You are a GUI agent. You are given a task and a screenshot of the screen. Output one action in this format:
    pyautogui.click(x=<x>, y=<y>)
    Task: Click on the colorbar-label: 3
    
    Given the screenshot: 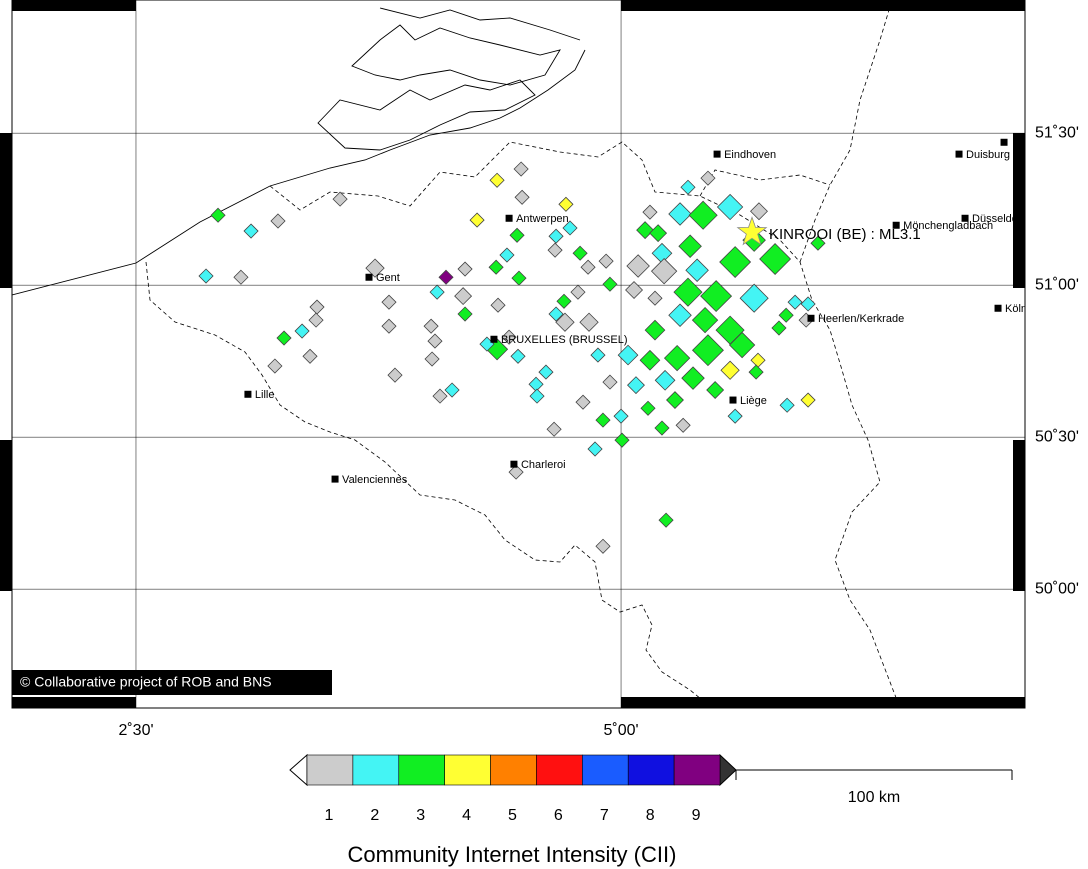 What is the action you would take?
    pyautogui.click(x=420, y=815)
    